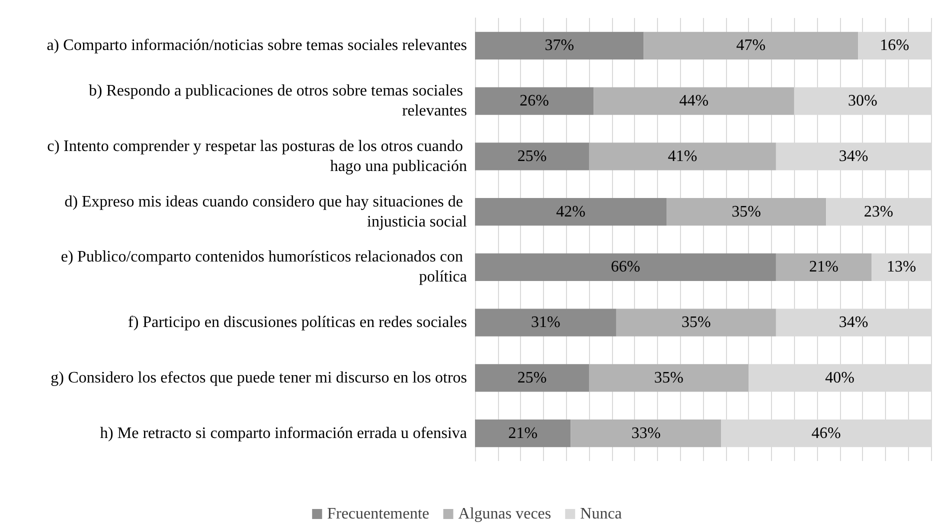 Image resolution: width=934 pixels, height=531 pixels. What do you see at coordinates (266, 211) in the screenshot?
I see `y-tick-label: d) Expreso mis ideas cuando considero que hay situaciones de injusticia social` at bounding box center [266, 211].